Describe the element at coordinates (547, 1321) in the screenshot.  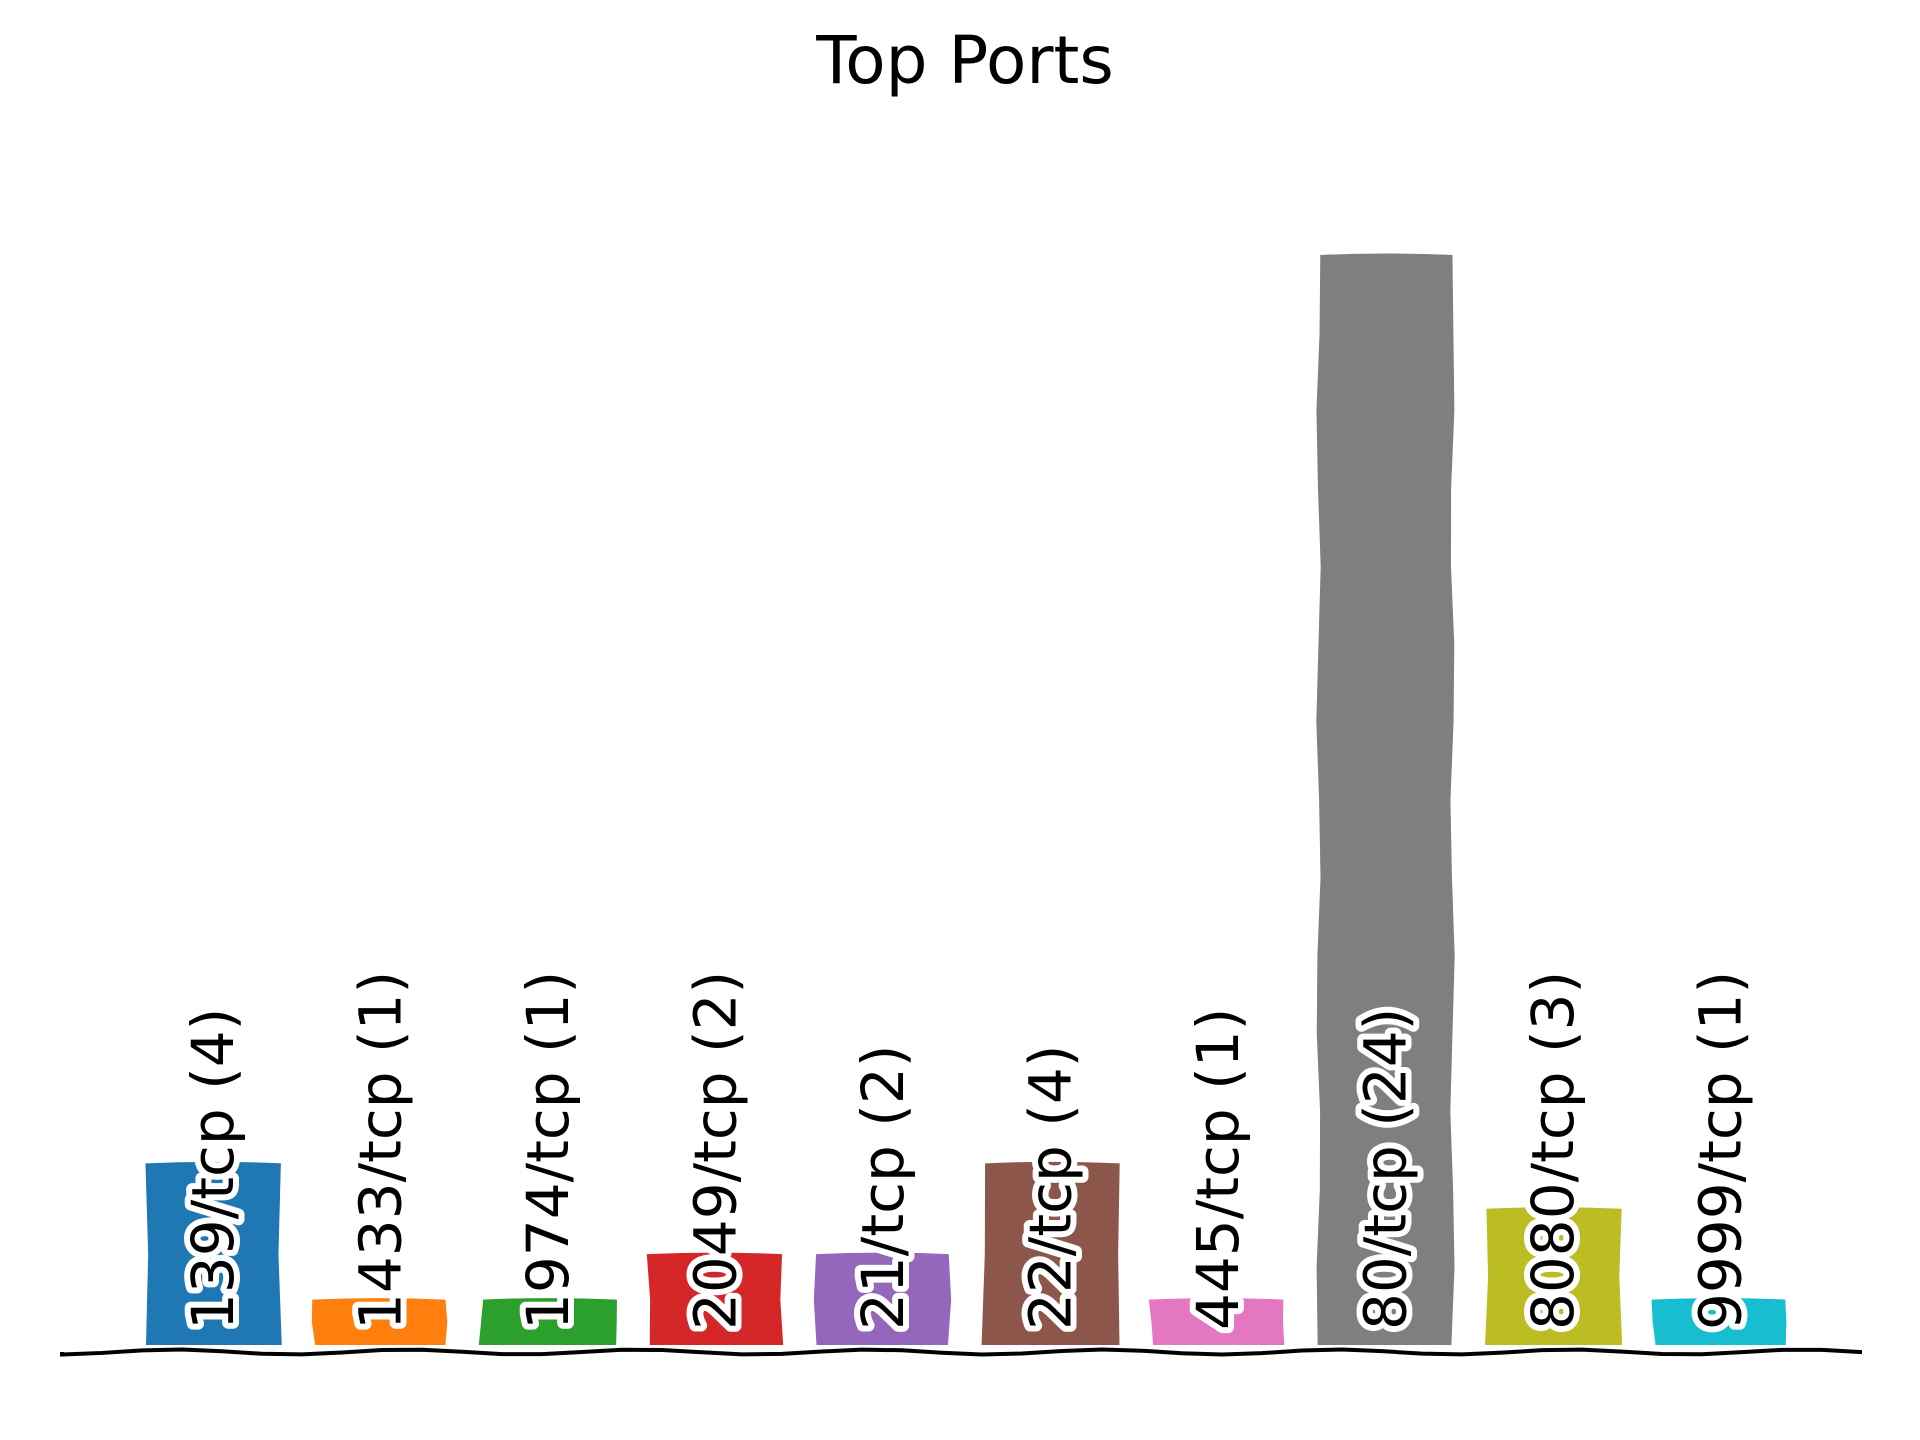
I see `bar-1974-tcp` at that location.